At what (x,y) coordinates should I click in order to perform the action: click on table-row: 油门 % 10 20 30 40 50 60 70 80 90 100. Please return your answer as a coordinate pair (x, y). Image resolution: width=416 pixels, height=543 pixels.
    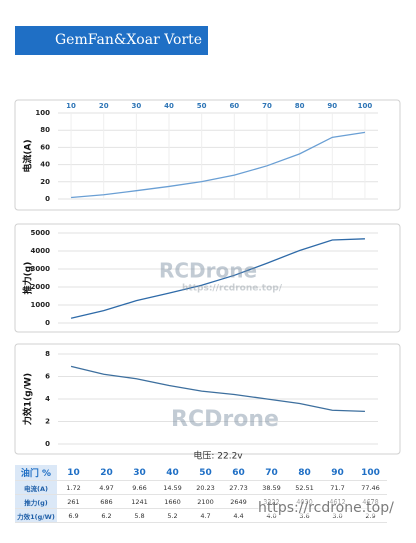
    Looking at the image, I should click on (201, 473).